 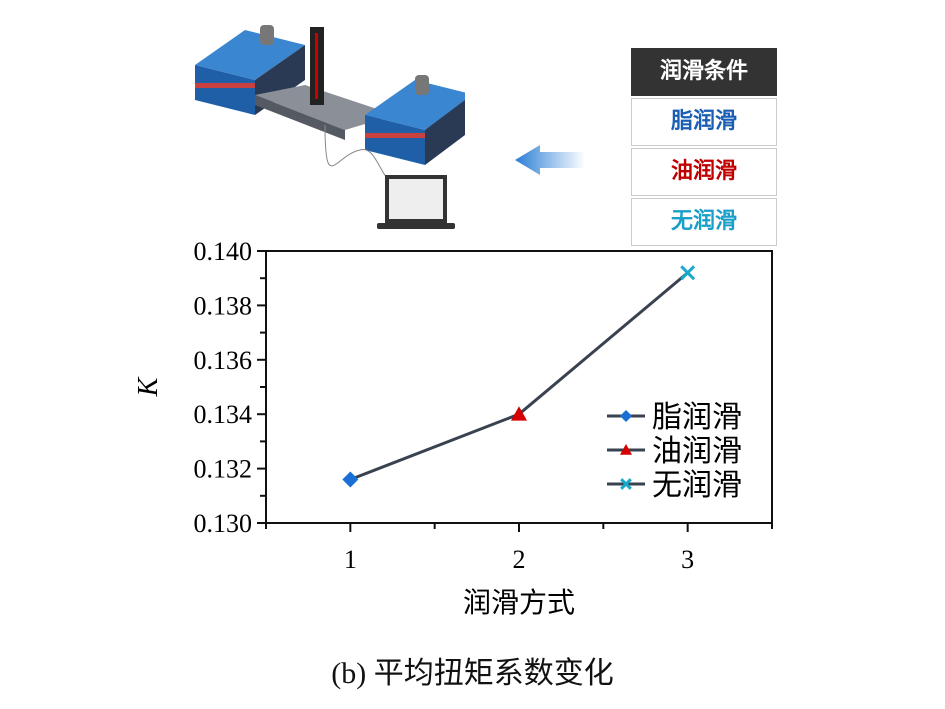 I want to click on y-tick-label: 0.132, so click(x=223, y=469).